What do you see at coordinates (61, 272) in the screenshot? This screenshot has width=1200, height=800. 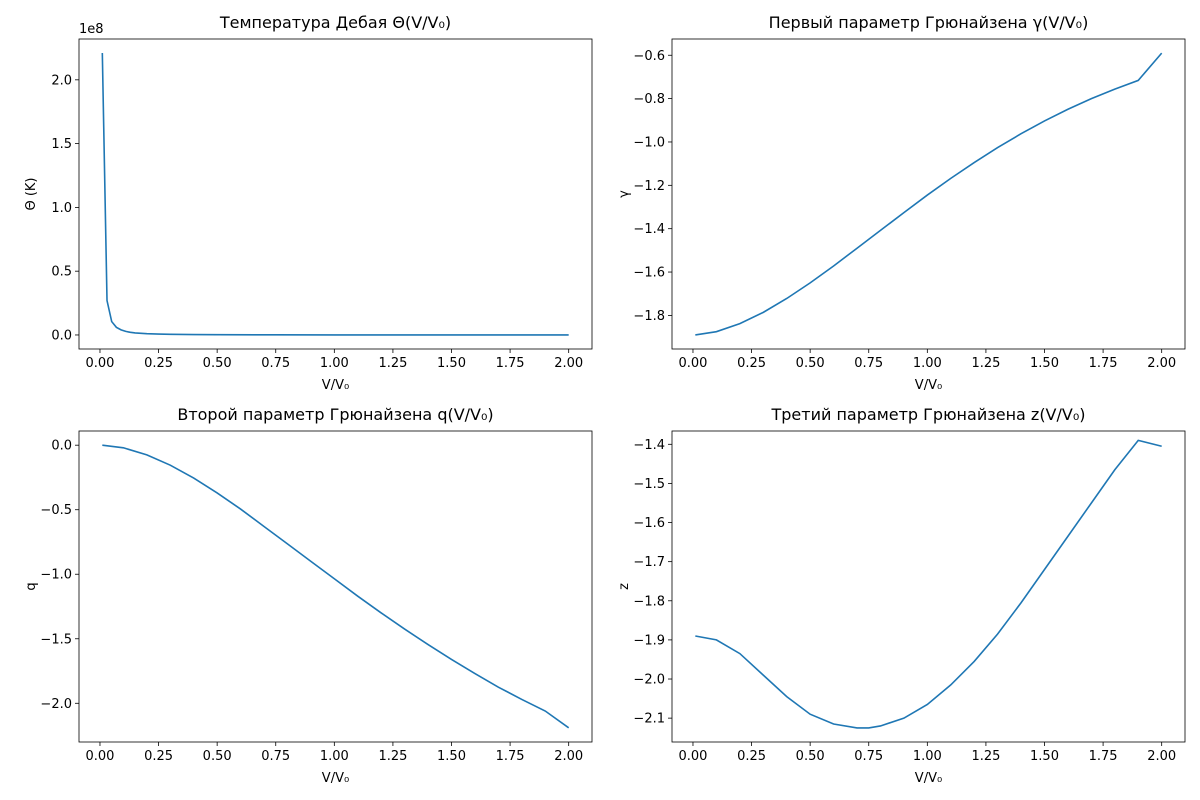 I see `y-tick-label: 0.5` at bounding box center [61, 272].